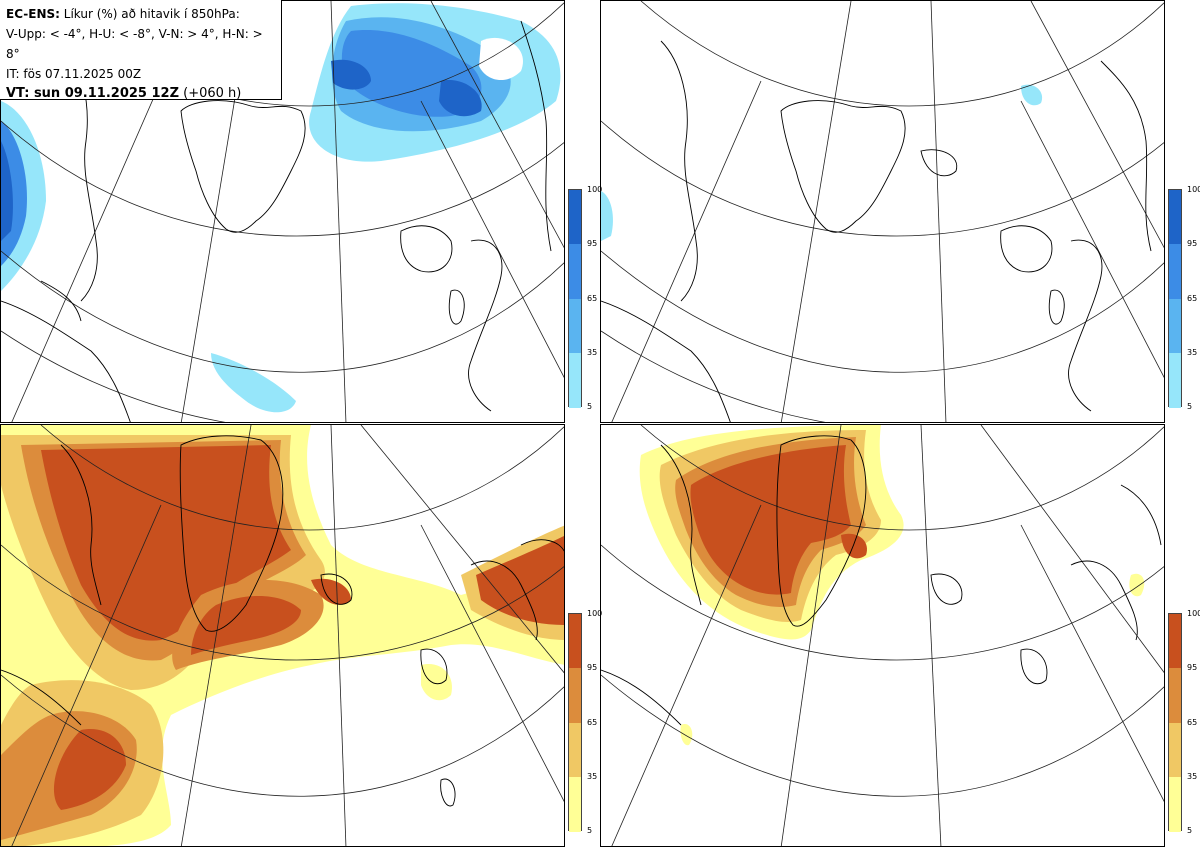  What do you see at coordinates (822, 162) in the screenshot?
I see `probability-field` at bounding box center [822, 162].